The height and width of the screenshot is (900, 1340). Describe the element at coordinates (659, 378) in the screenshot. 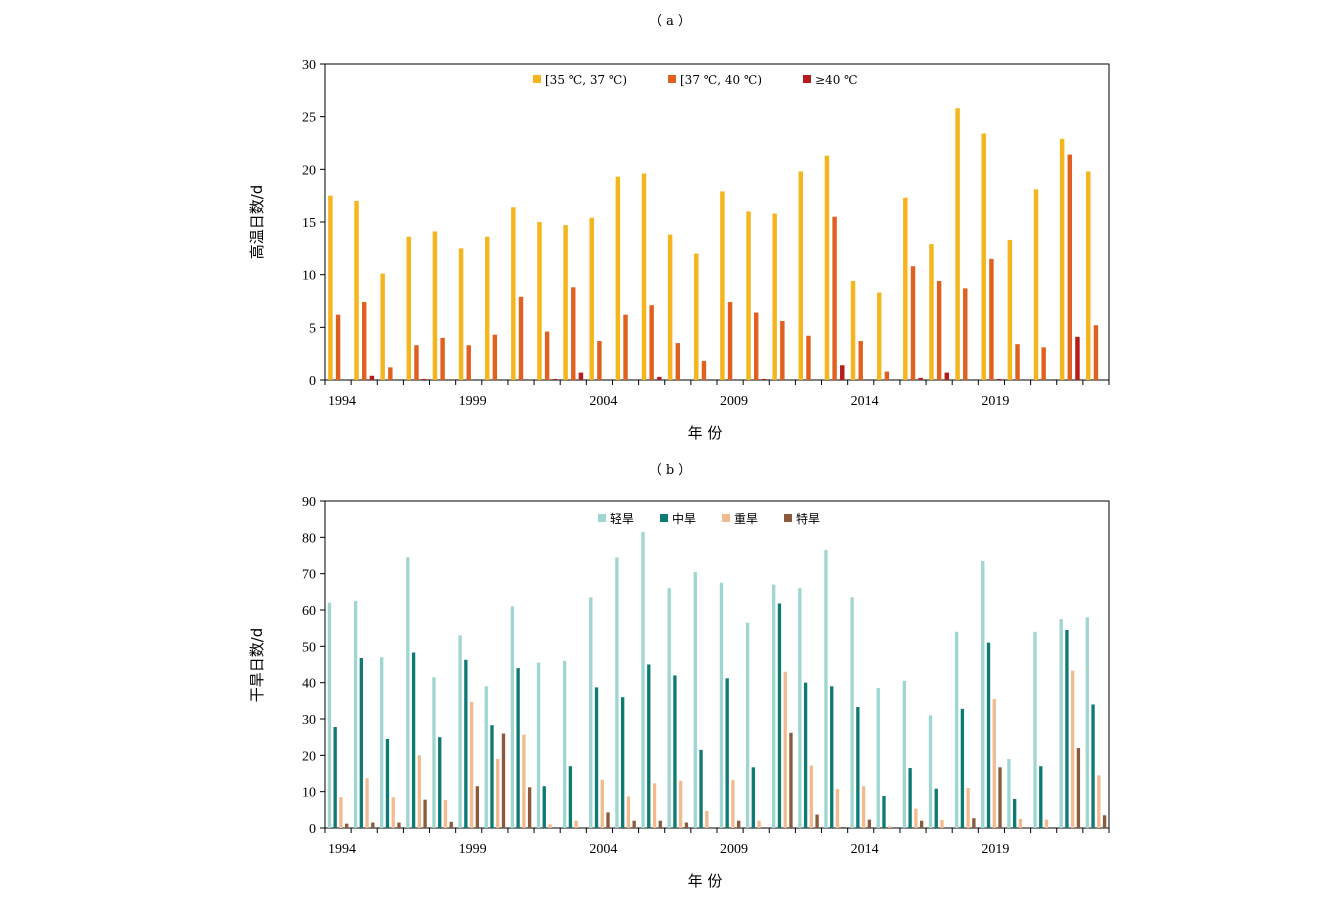

I see `bar-a-s2-2006` at that location.